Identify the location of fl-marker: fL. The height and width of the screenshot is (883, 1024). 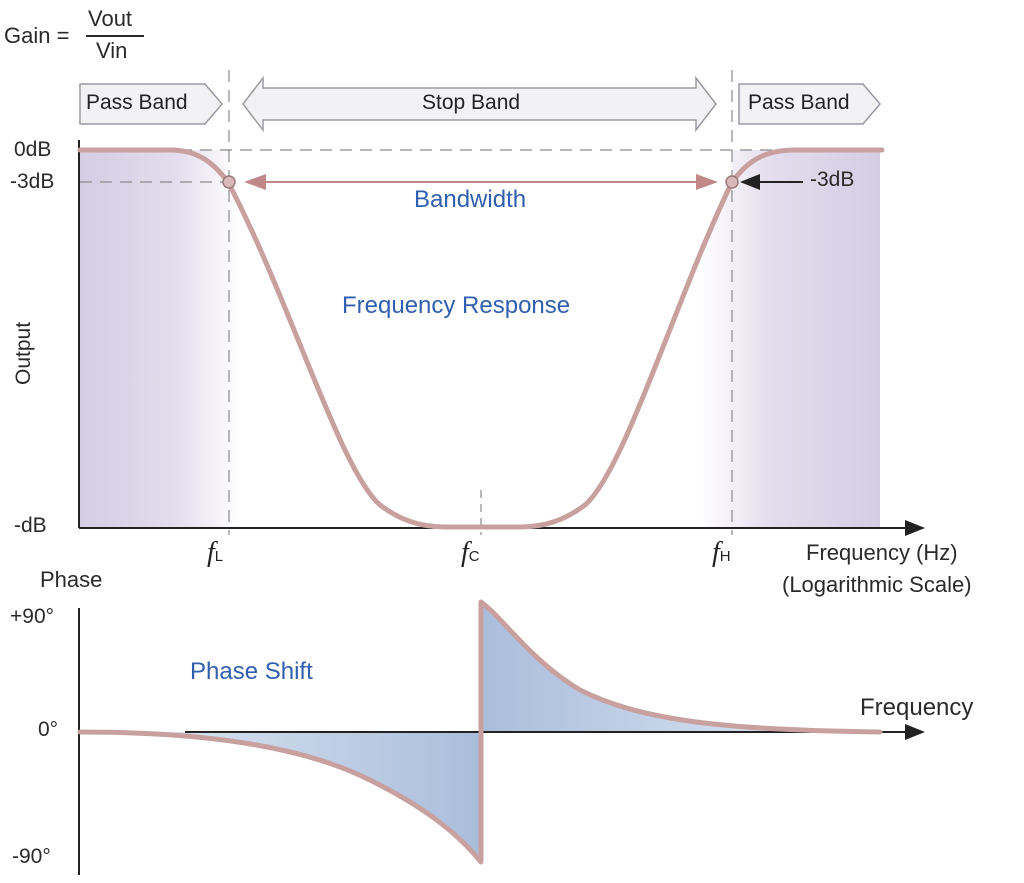
(215, 553).